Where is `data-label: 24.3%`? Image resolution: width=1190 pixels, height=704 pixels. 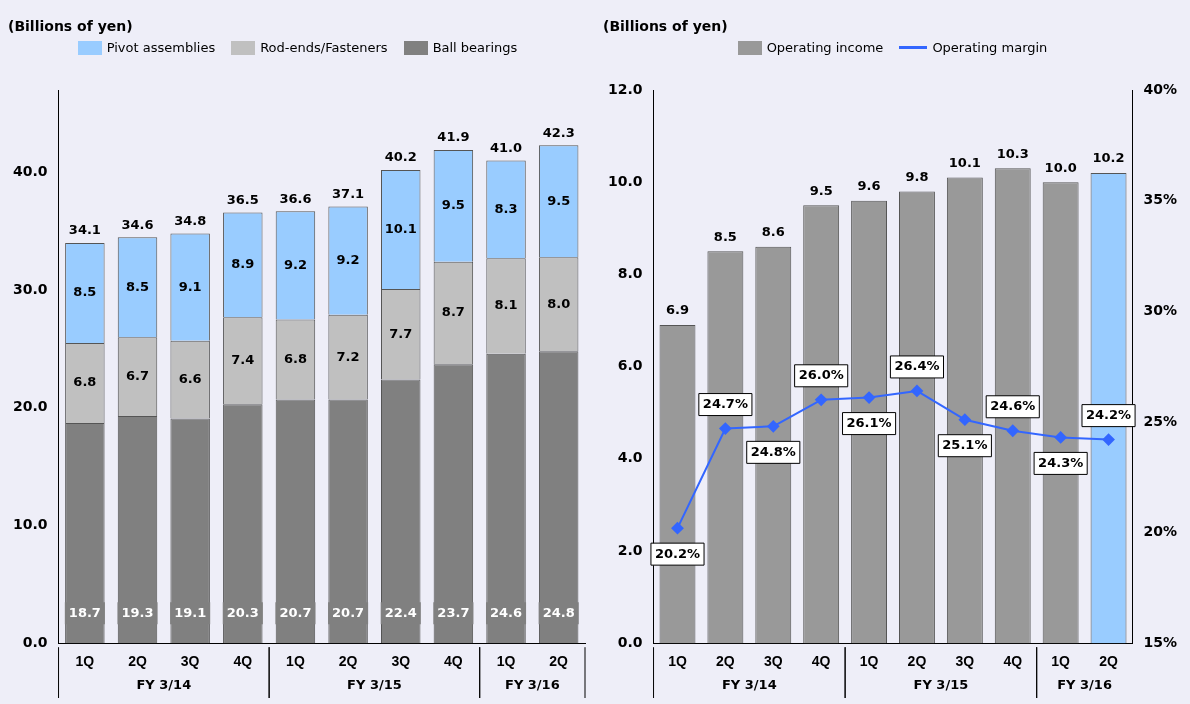 data-label: 24.3% is located at coordinates (1061, 462).